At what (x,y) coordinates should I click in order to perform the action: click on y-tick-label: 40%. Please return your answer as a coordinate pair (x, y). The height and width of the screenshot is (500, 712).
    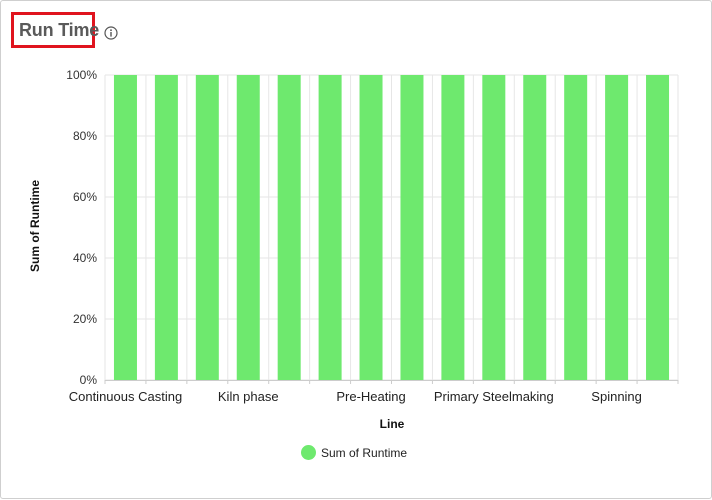
    Looking at the image, I should click on (85, 258).